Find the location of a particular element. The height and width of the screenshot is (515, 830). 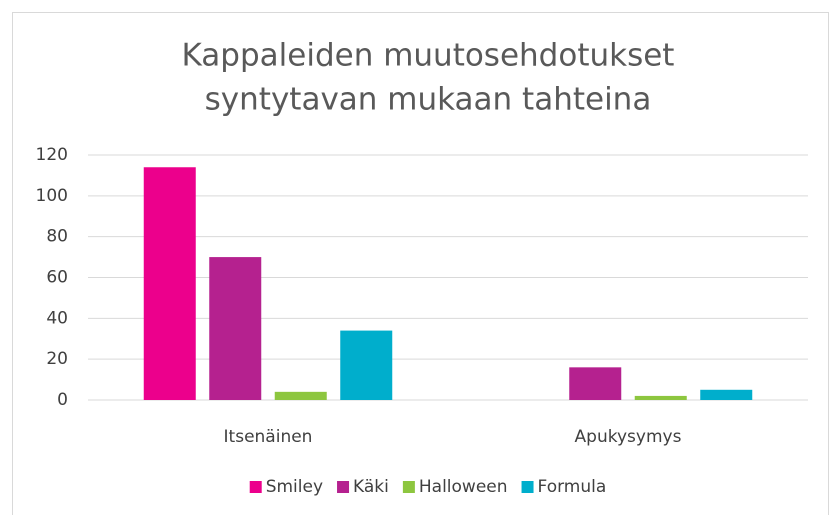

y-tick-label: 80 is located at coordinates (57, 237).